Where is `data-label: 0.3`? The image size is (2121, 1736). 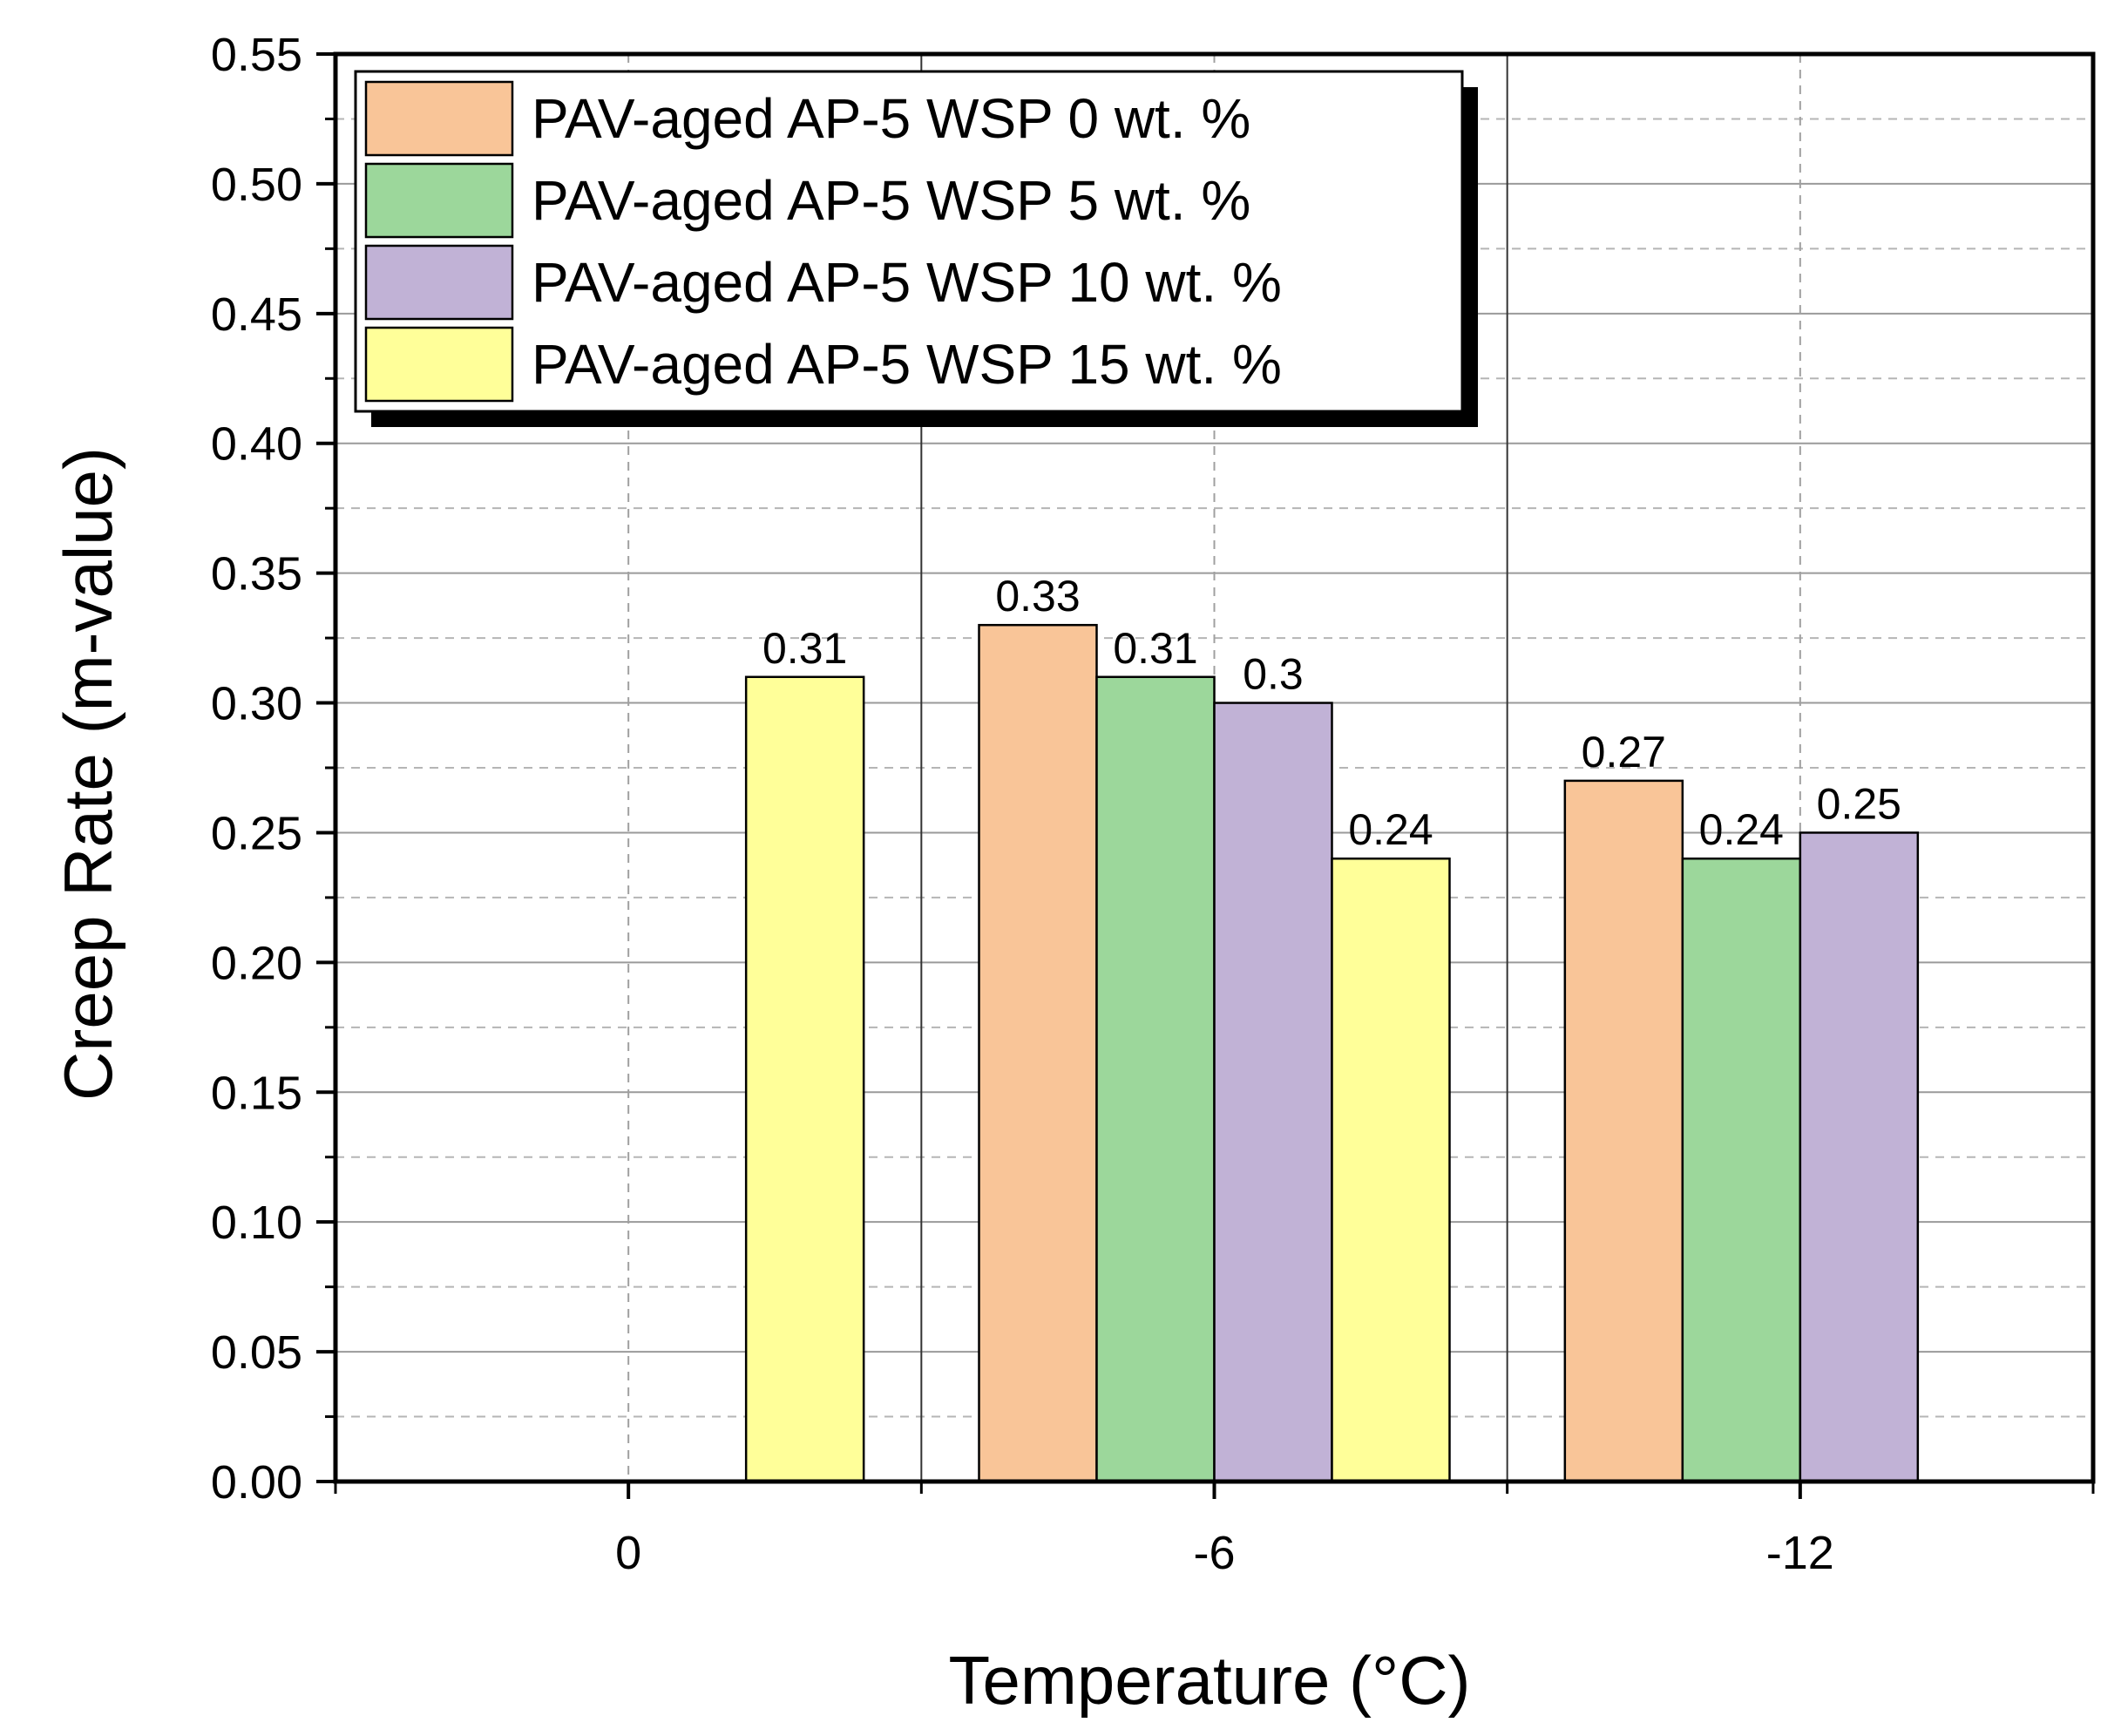 data-label: 0.3 is located at coordinates (1273, 674).